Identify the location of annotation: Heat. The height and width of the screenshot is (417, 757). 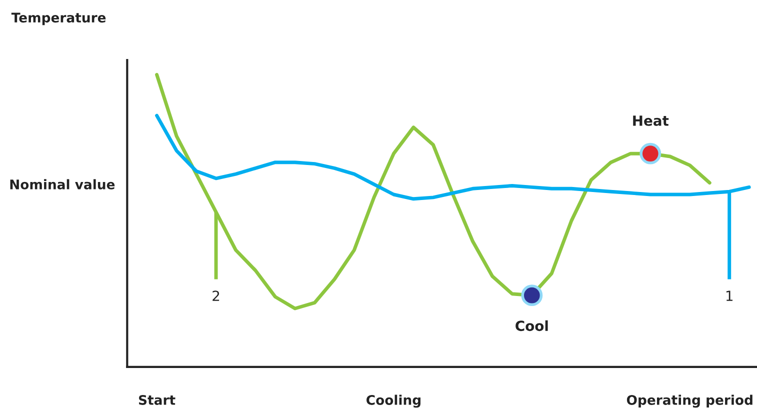
(651, 121).